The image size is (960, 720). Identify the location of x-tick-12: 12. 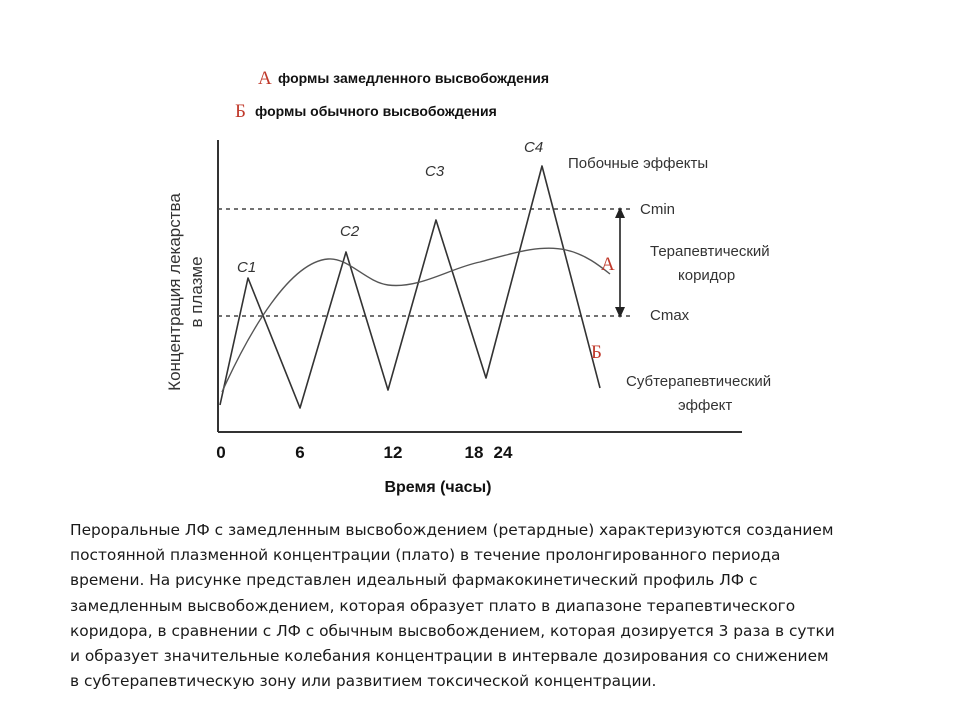
(393, 452).